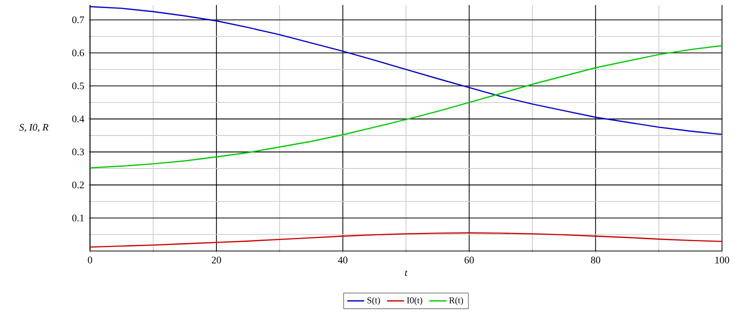 This screenshot has width=738, height=322. What do you see at coordinates (456, 301) in the screenshot?
I see `legend-label: R(t)` at bounding box center [456, 301].